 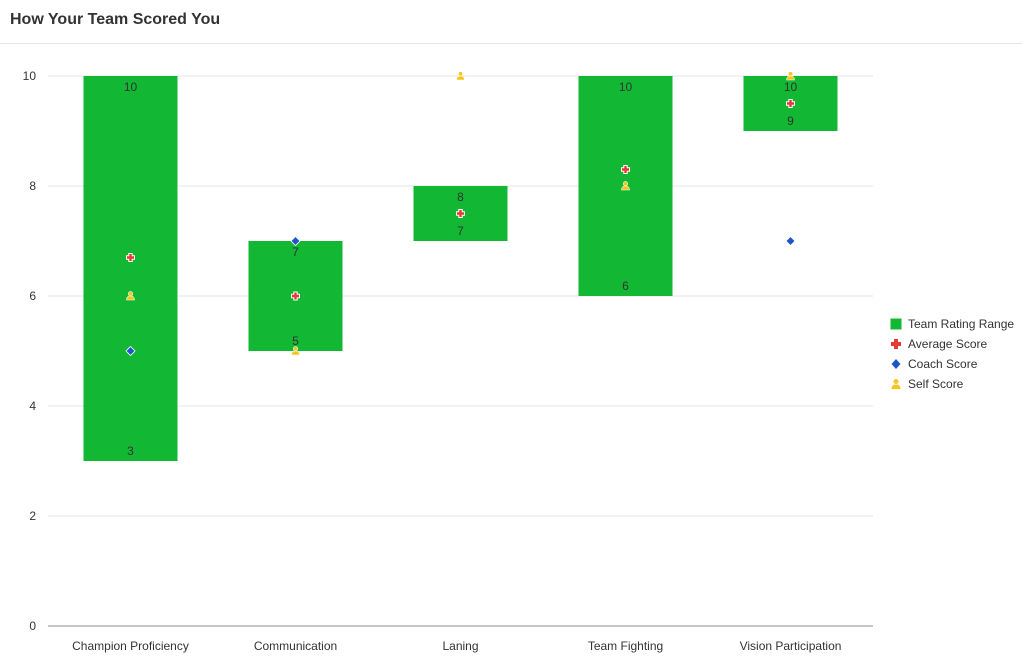 What do you see at coordinates (460, 197) in the screenshot?
I see `range-high-label: 8` at bounding box center [460, 197].